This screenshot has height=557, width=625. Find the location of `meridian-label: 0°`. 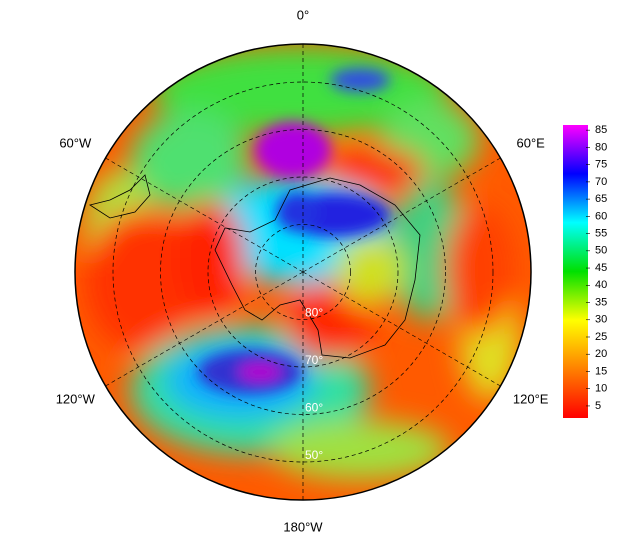

meridian-label: 0° is located at coordinates (303, 14).